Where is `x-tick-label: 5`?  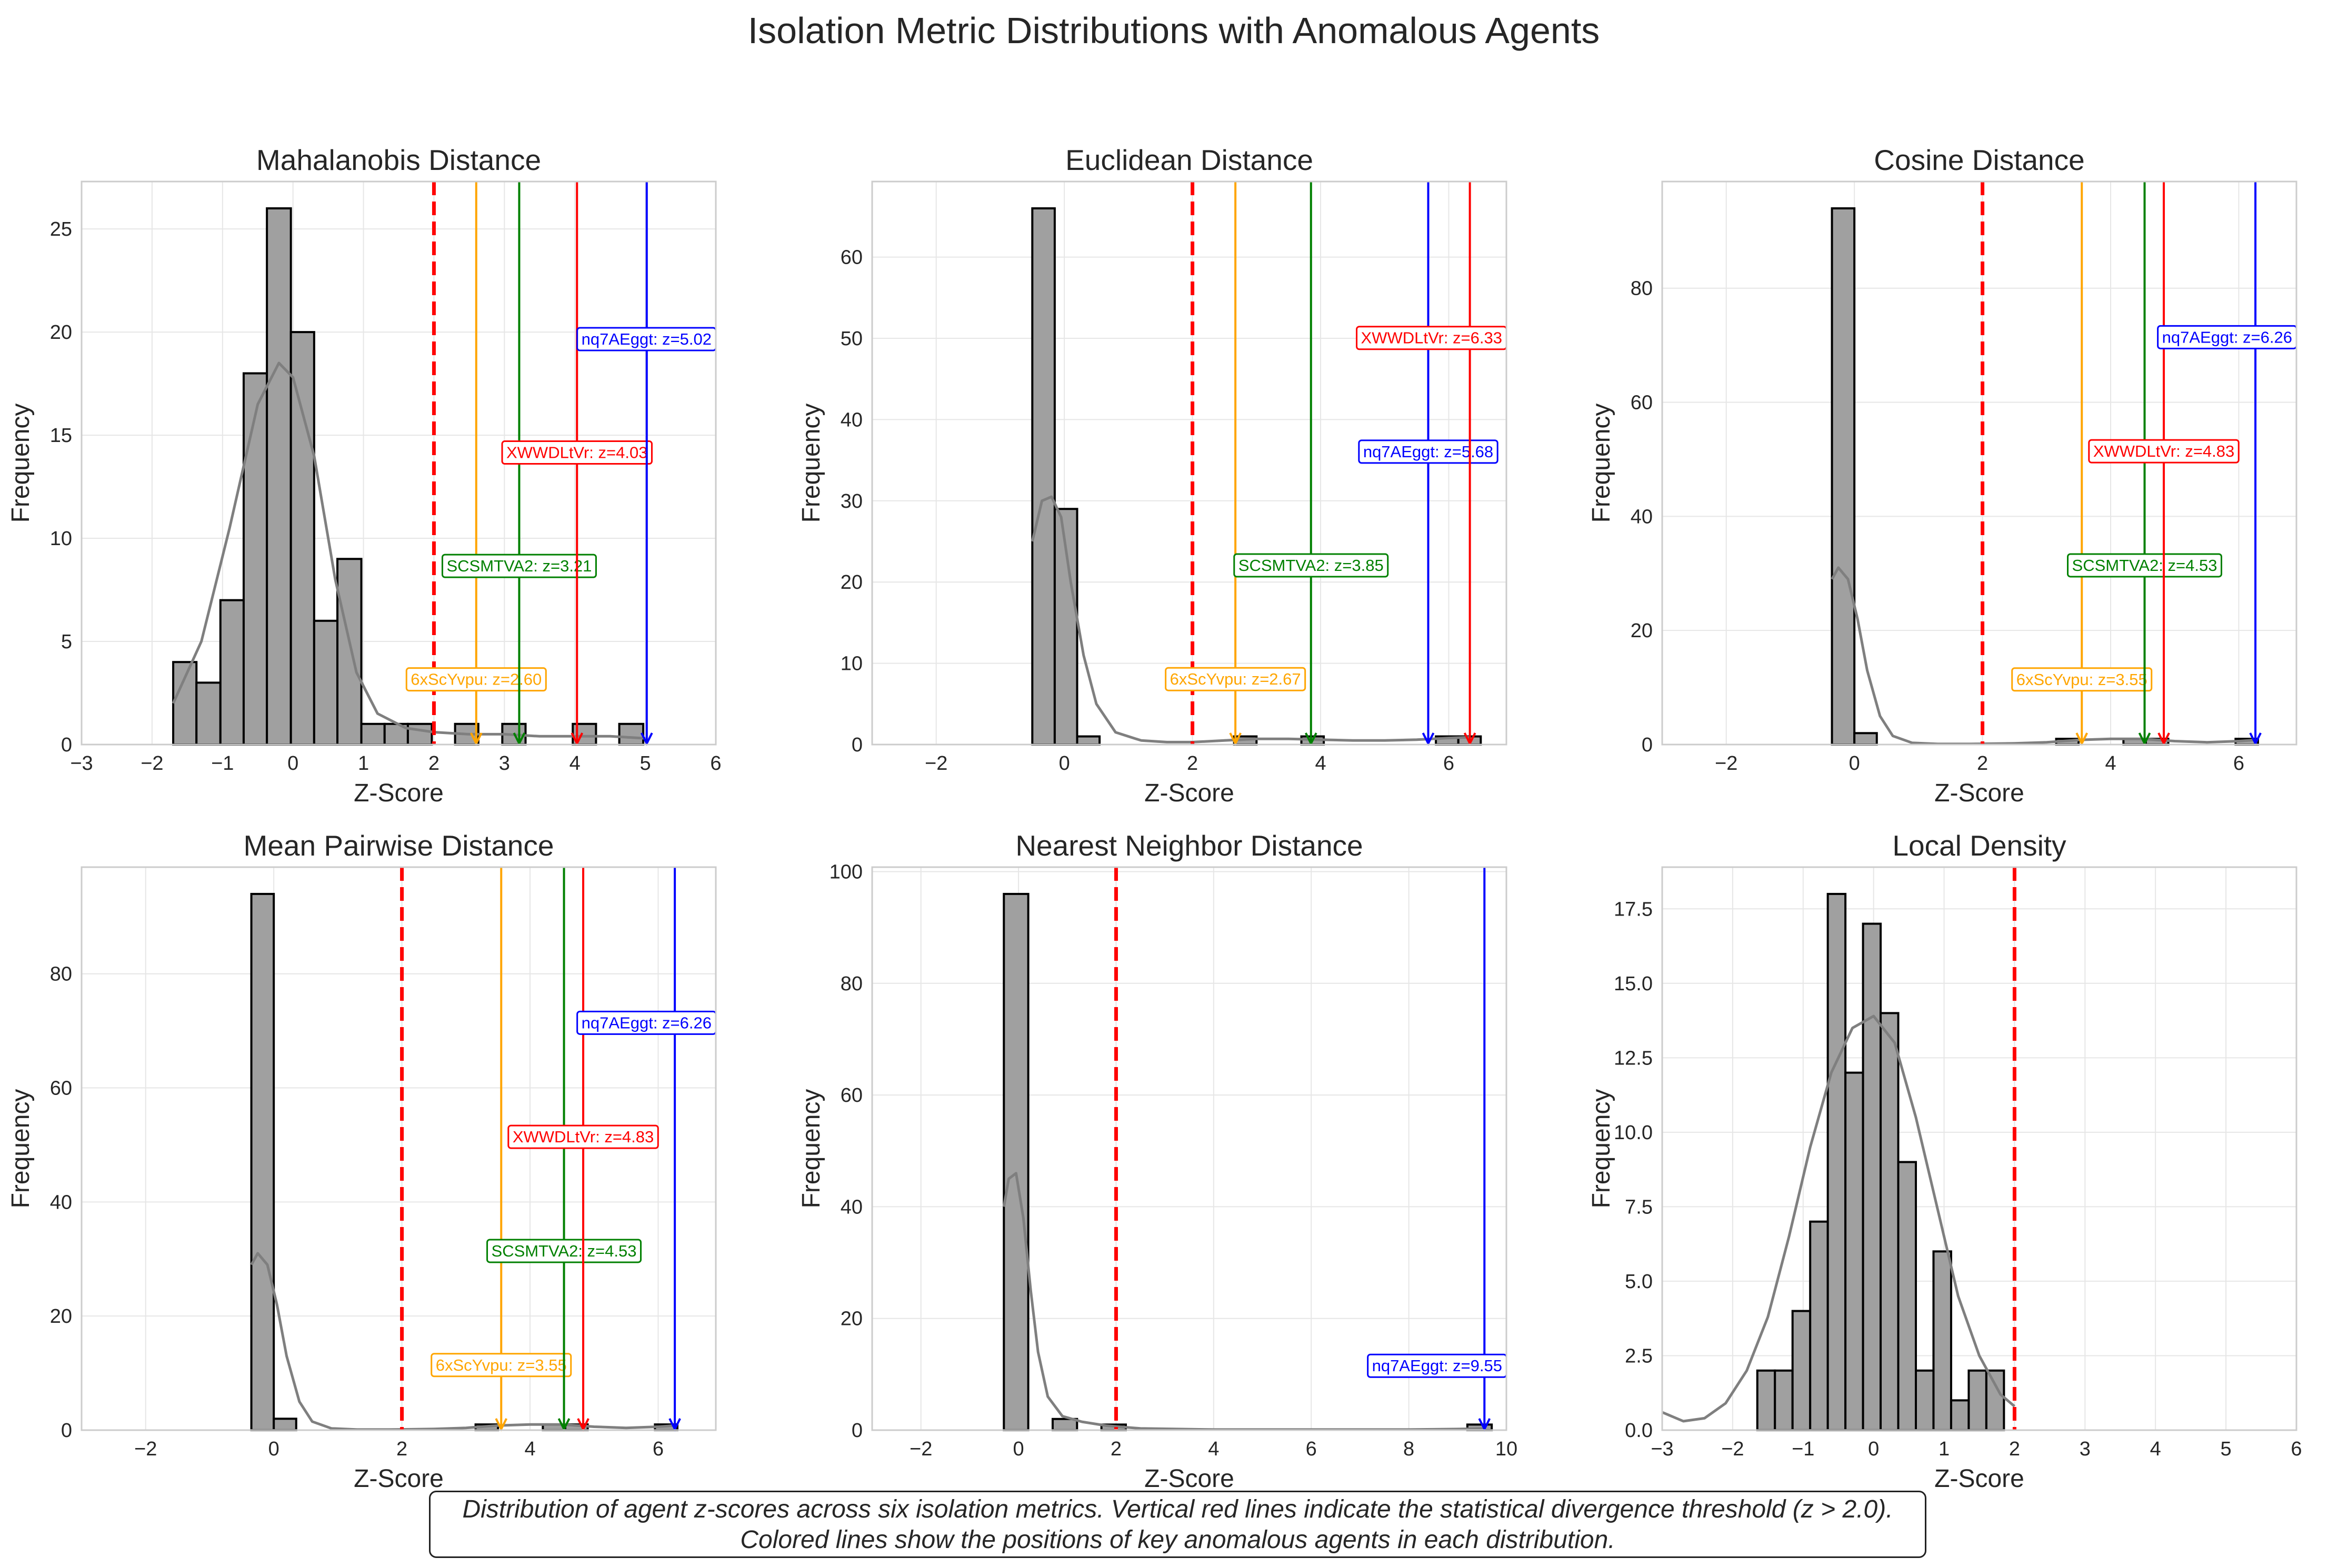 x-tick-label: 5 is located at coordinates (2226, 1449).